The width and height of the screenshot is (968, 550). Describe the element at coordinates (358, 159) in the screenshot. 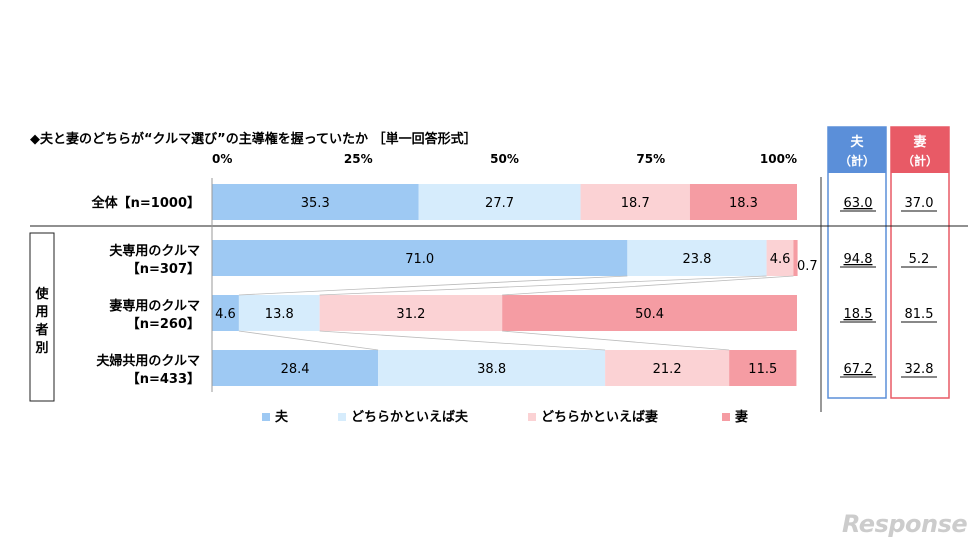

I see `x-tick-label: 25%` at that location.